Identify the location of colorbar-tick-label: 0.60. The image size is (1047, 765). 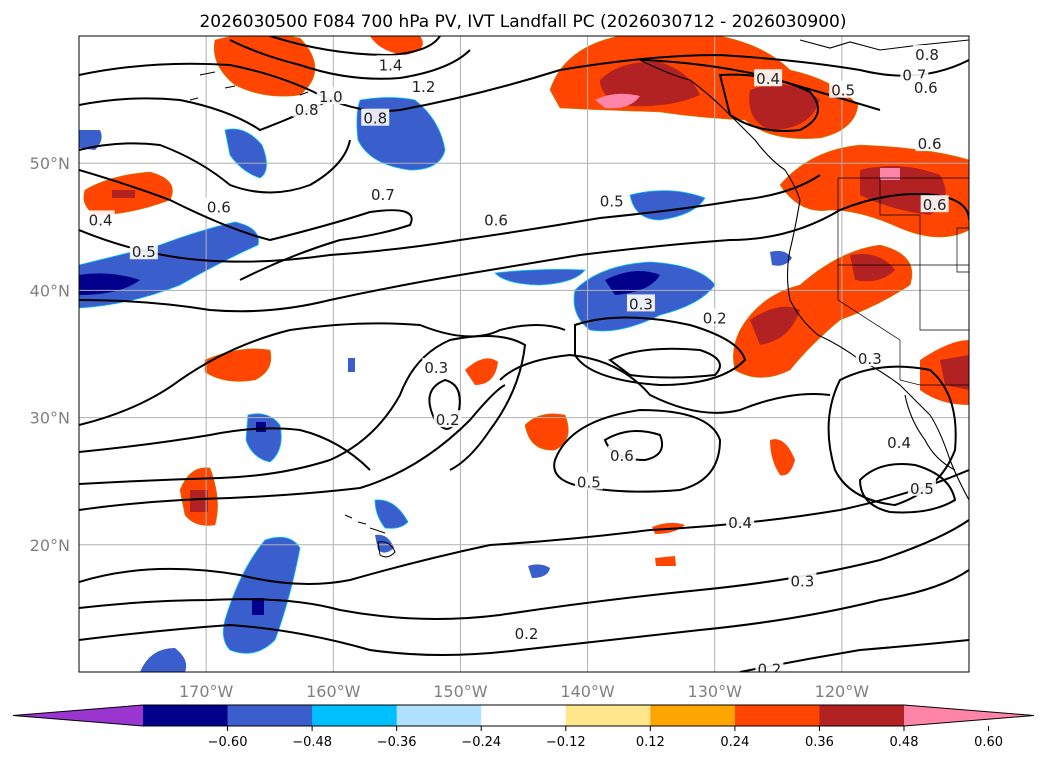
(988, 742).